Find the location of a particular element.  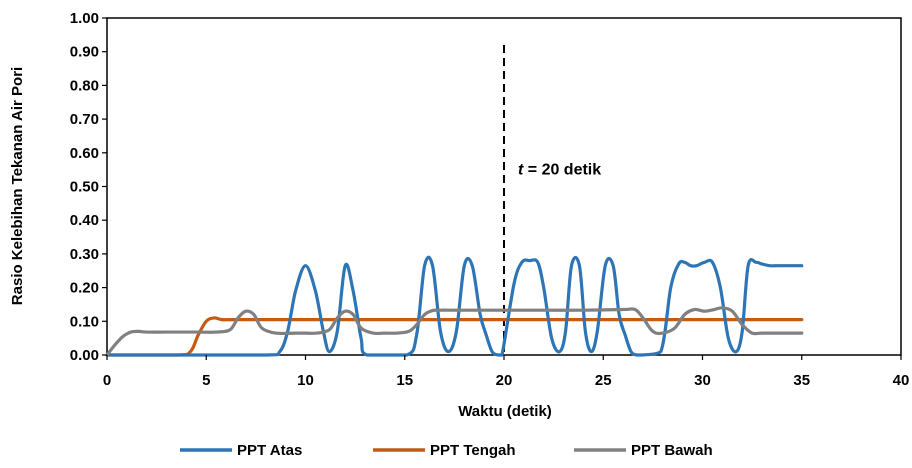

y-tick-label: 0.70 is located at coordinates (84, 119).